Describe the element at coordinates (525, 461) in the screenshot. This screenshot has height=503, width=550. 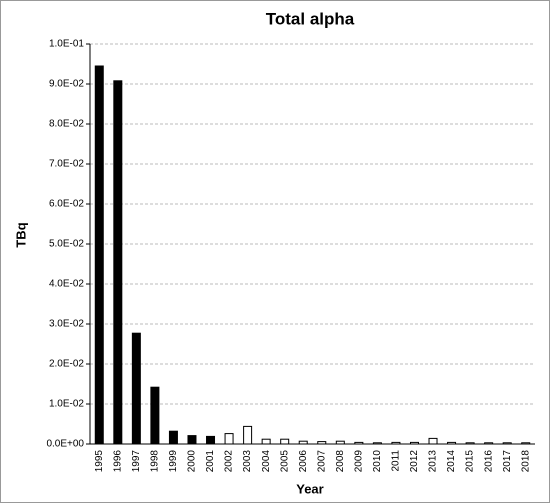
I see `x-tick-label: 2018` at that location.